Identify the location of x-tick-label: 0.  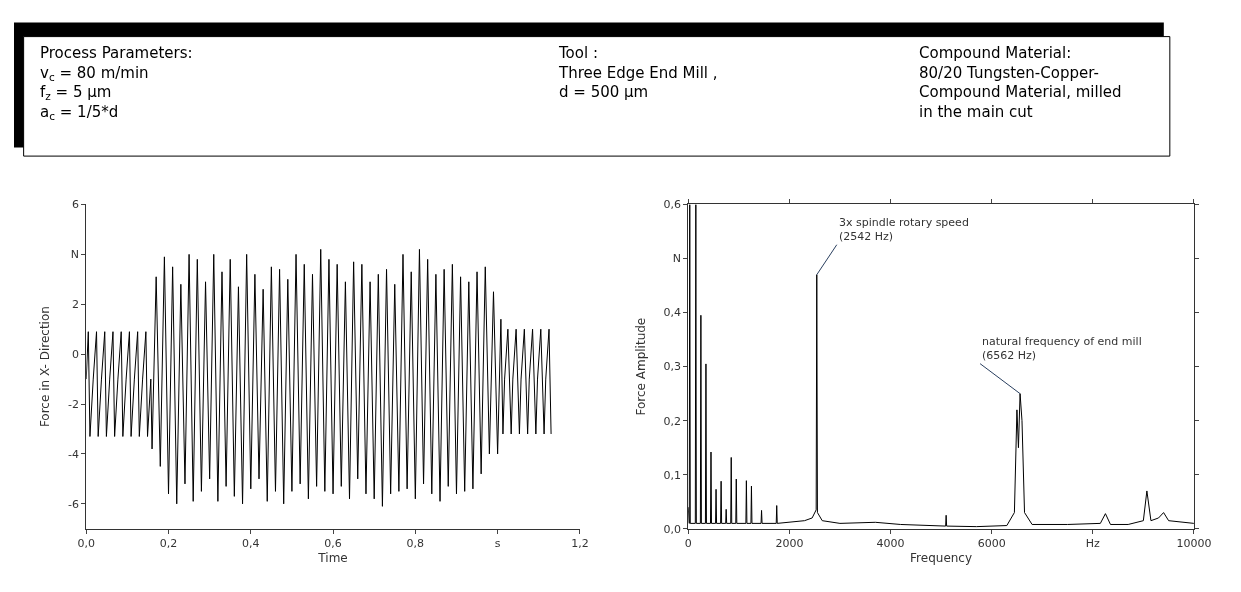
(688, 543).